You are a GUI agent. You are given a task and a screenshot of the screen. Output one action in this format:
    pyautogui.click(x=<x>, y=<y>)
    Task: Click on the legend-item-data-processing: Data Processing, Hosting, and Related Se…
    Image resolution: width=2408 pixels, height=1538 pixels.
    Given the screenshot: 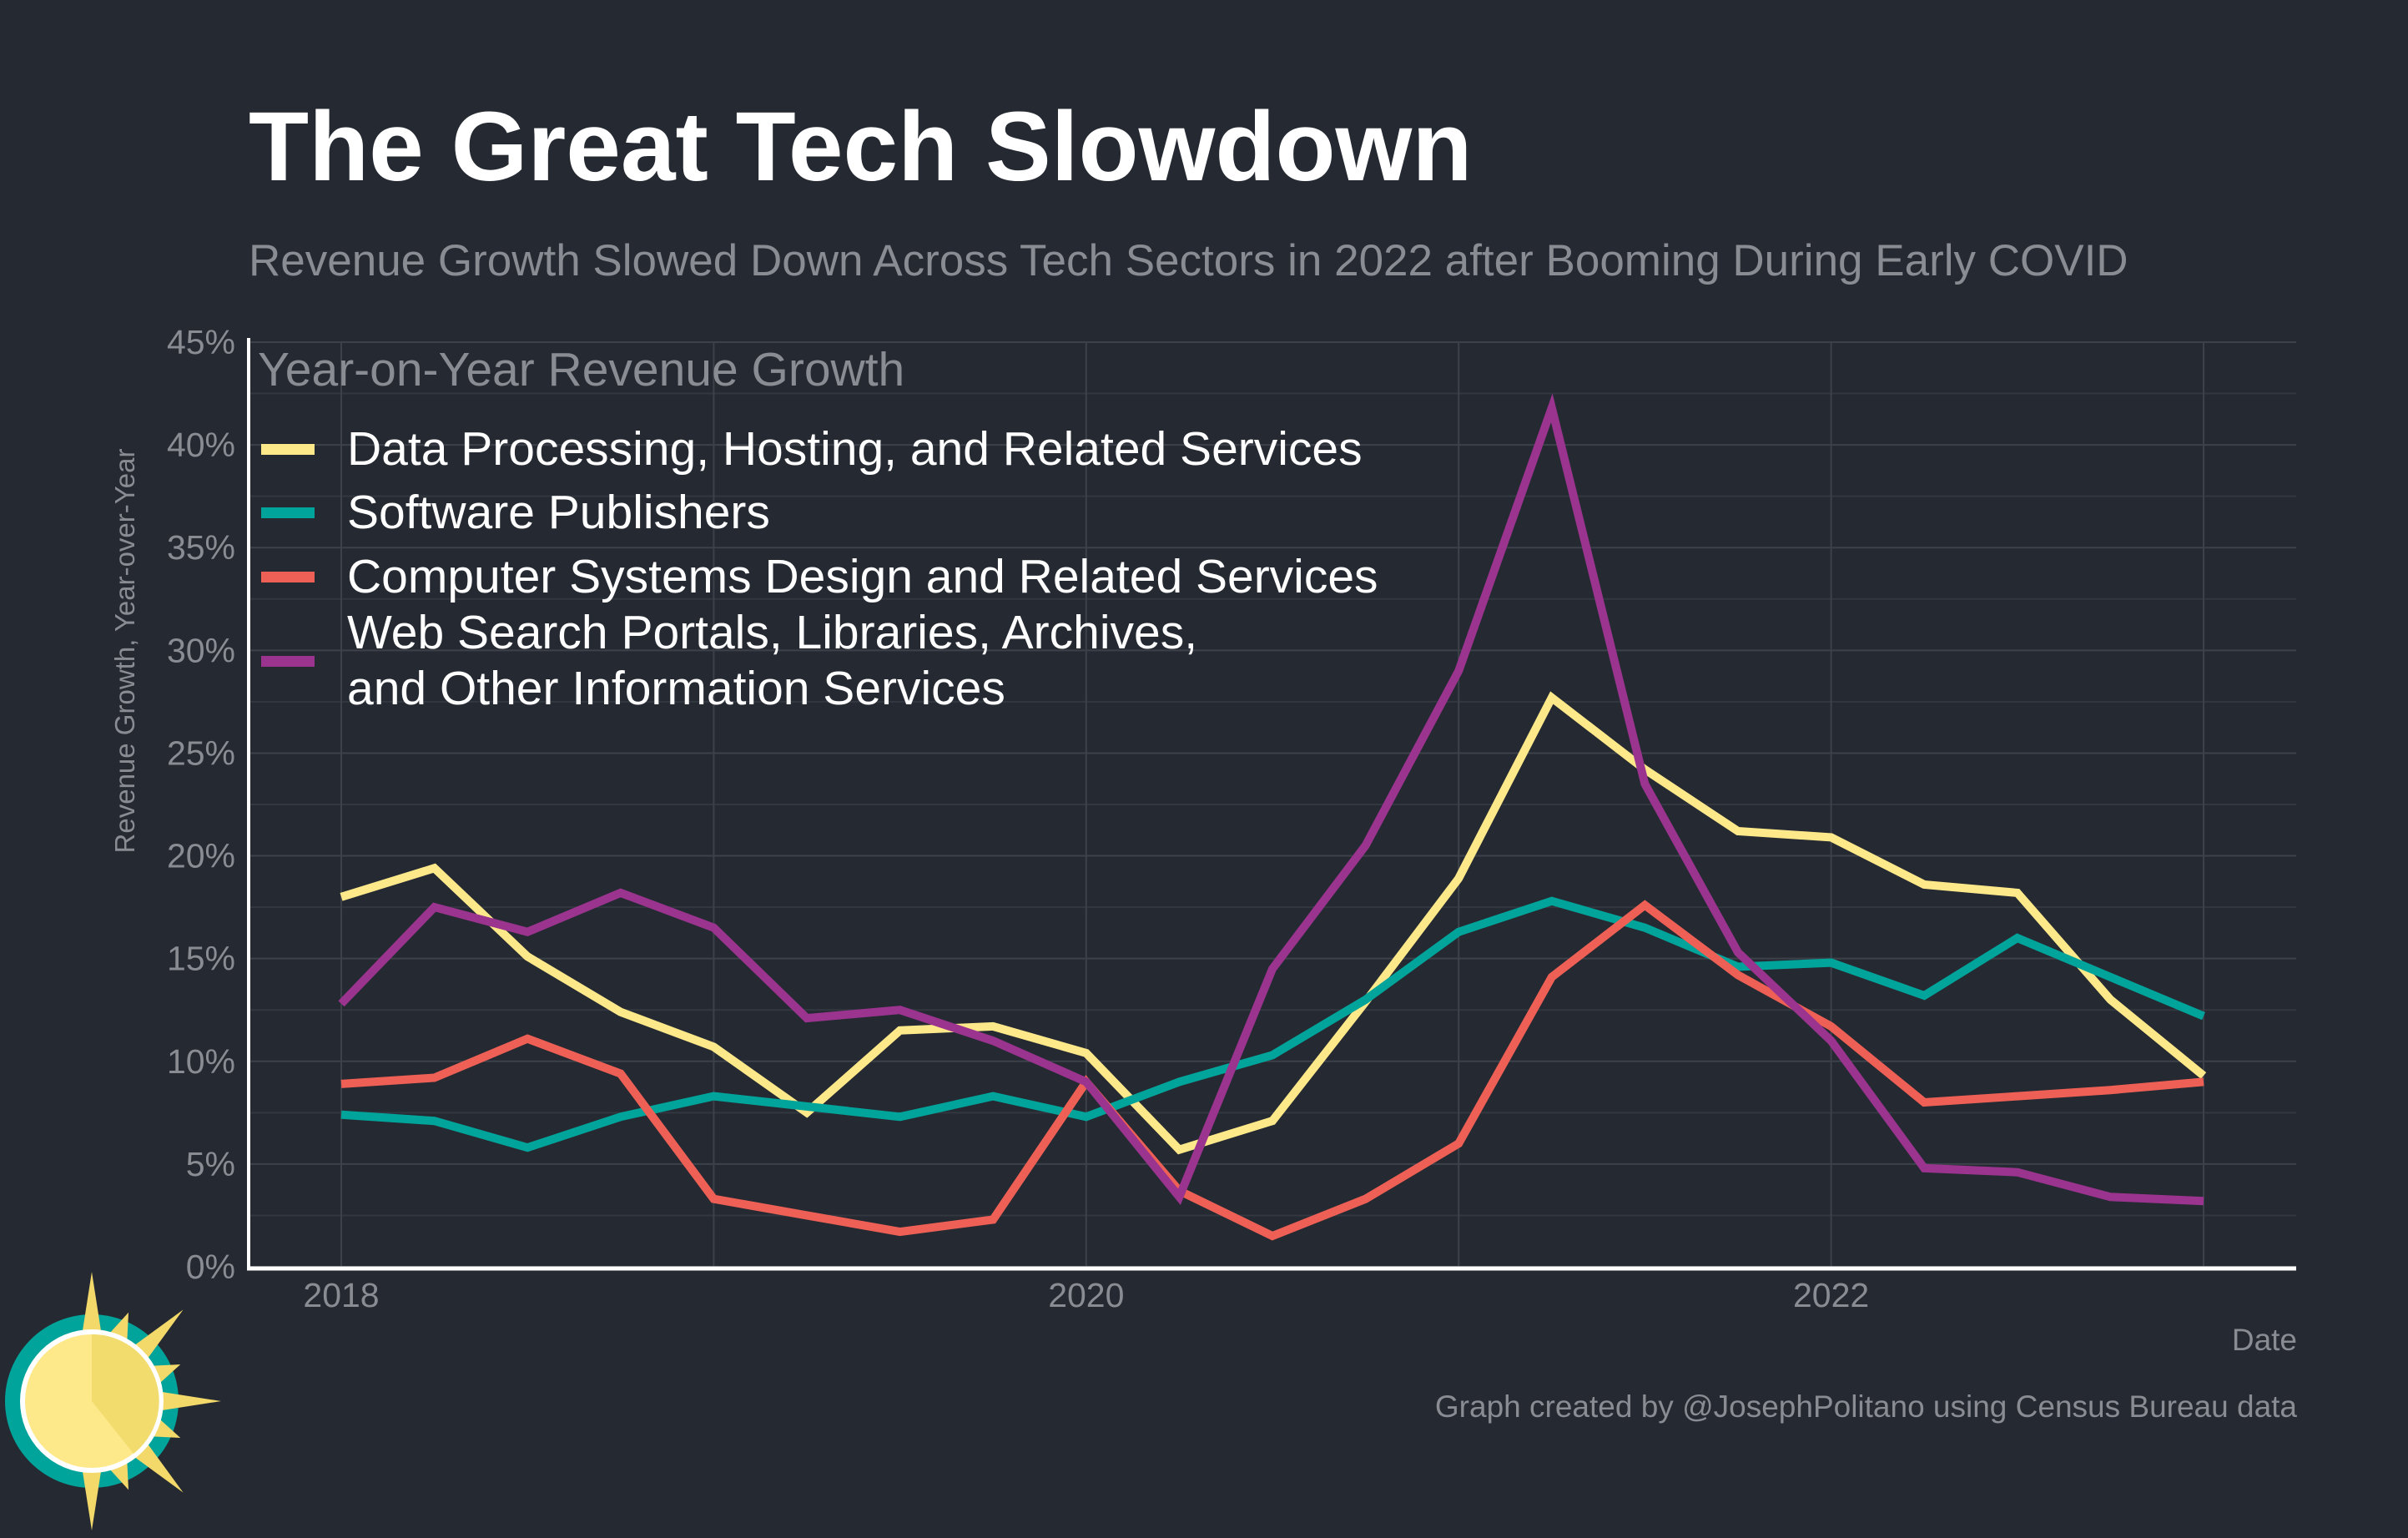 What is the action you would take?
    pyautogui.click(x=812, y=449)
    